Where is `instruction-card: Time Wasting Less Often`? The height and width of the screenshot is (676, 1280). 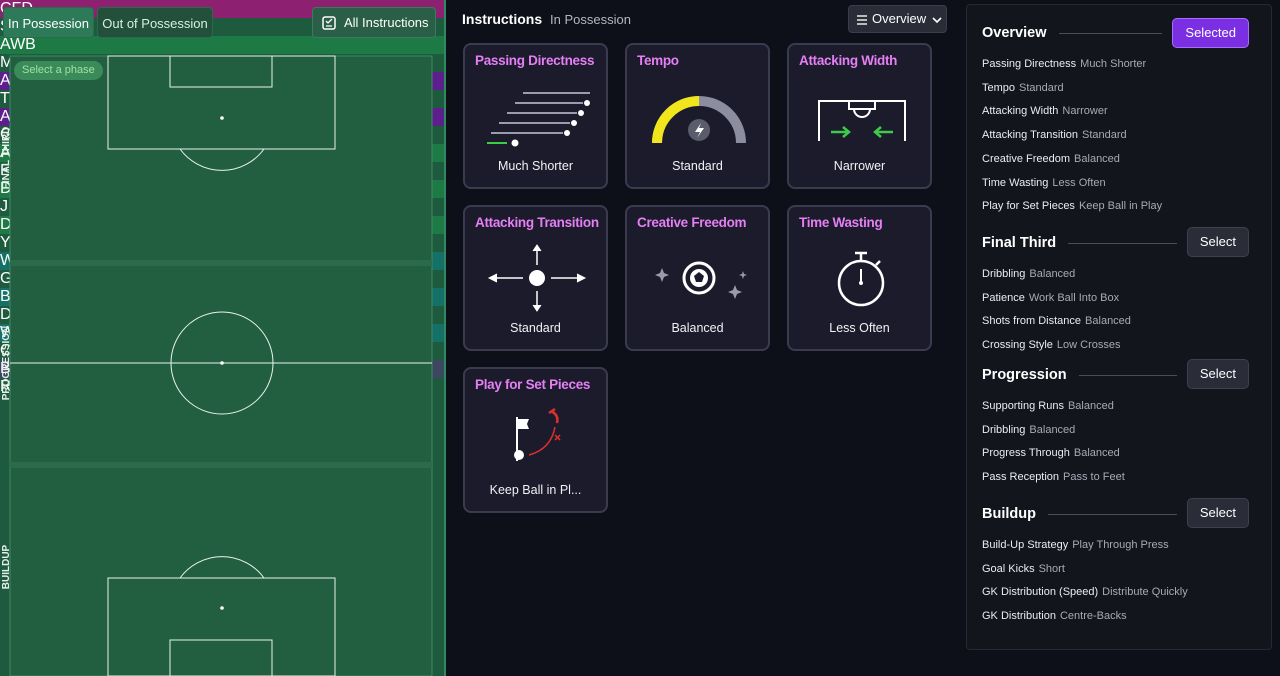 instruction-card: Time Wasting Less Often is located at coordinates (859, 278).